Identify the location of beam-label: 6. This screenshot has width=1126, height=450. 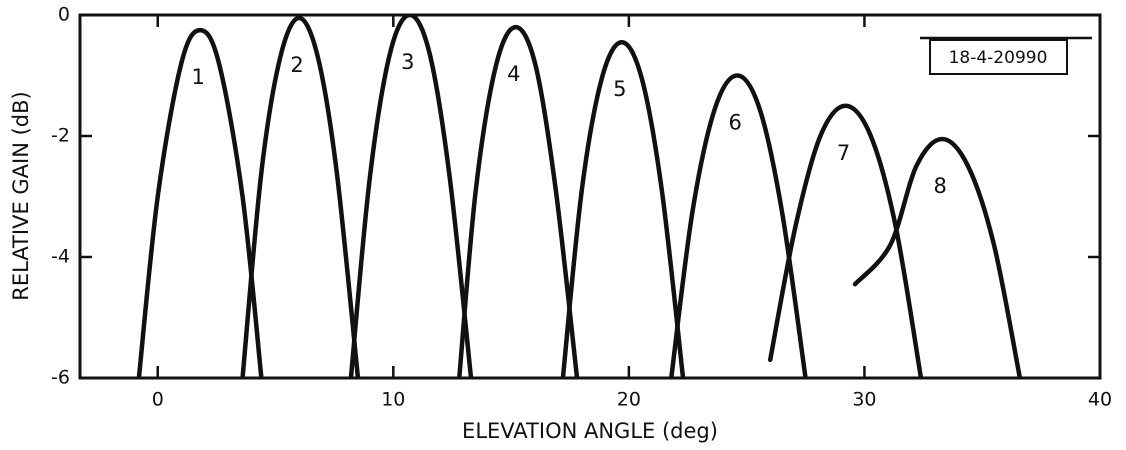
(735, 123).